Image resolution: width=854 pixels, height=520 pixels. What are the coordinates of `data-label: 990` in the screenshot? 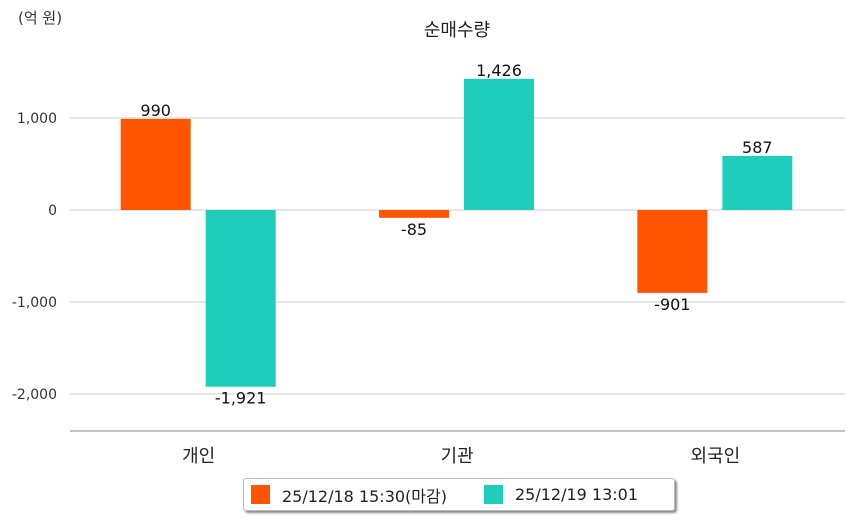 It's located at (155, 110).